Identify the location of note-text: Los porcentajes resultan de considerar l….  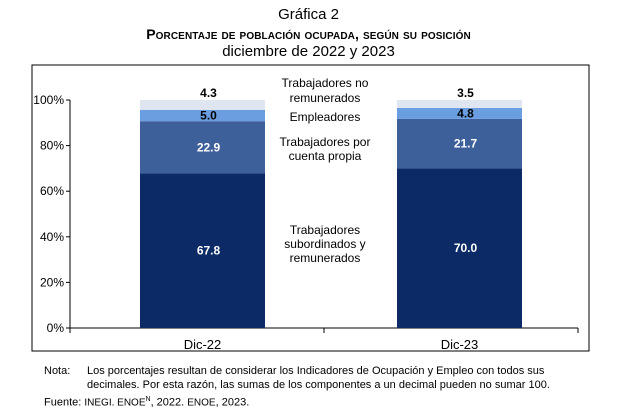
(318, 378).